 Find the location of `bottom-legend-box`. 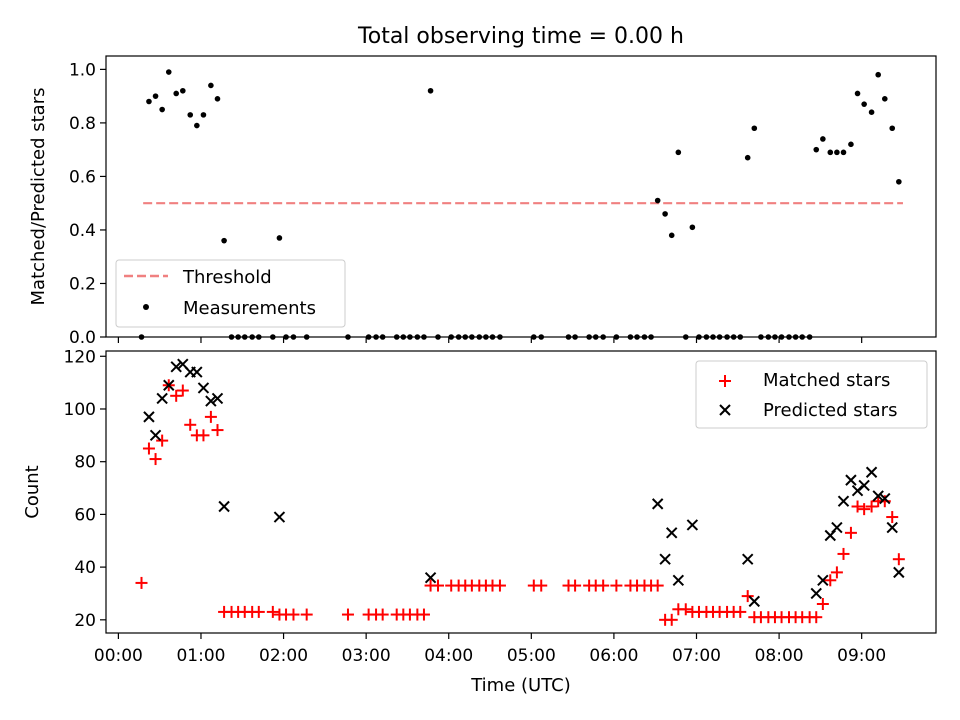

bottom-legend-box is located at coordinates (811, 394).